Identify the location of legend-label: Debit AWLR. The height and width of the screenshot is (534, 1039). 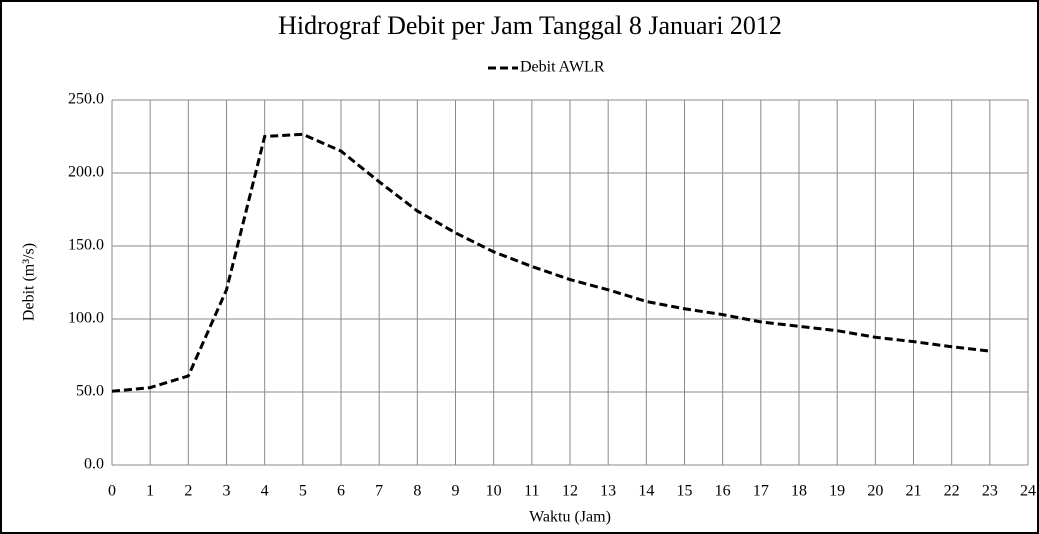
(562, 67).